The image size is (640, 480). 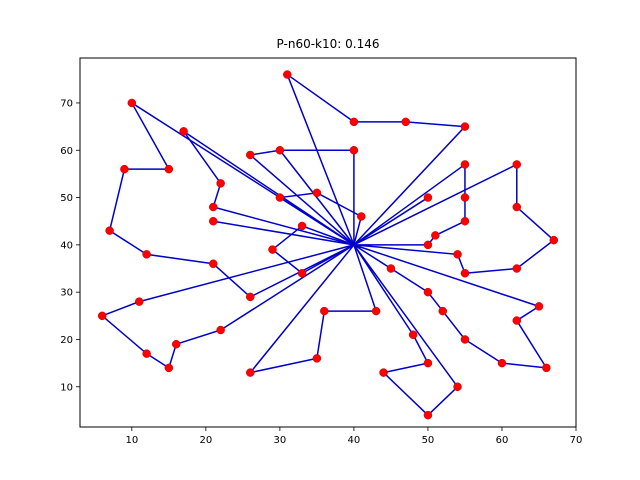 I want to click on y-tick-label: 30, so click(x=66, y=293).